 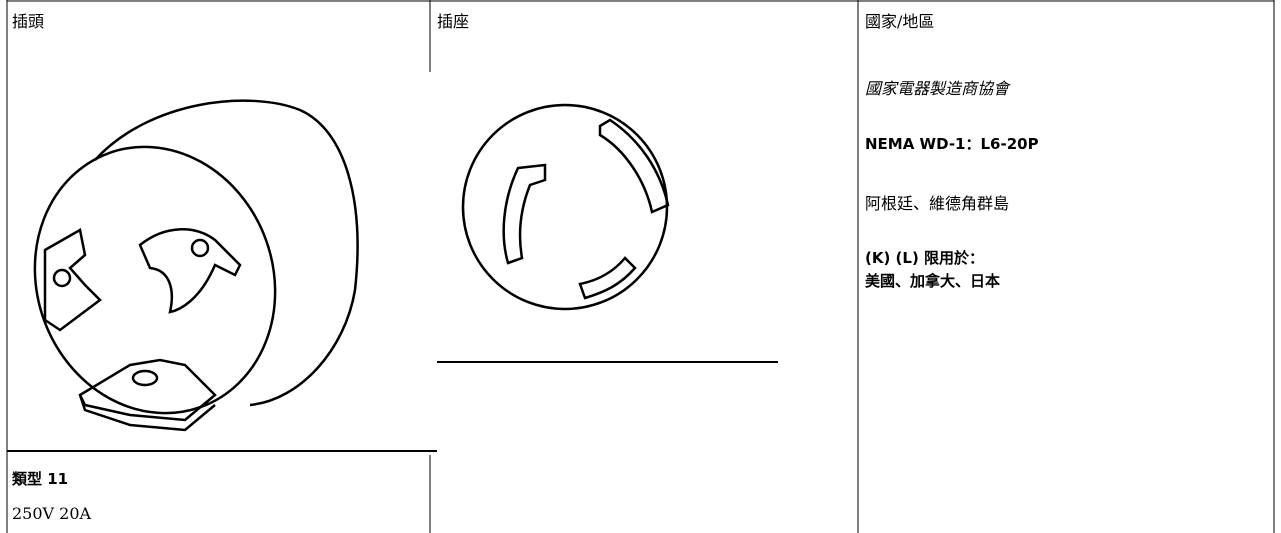 What do you see at coordinates (40, 479) in the screenshot?
I see `plug-type: 類型 11` at bounding box center [40, 479].